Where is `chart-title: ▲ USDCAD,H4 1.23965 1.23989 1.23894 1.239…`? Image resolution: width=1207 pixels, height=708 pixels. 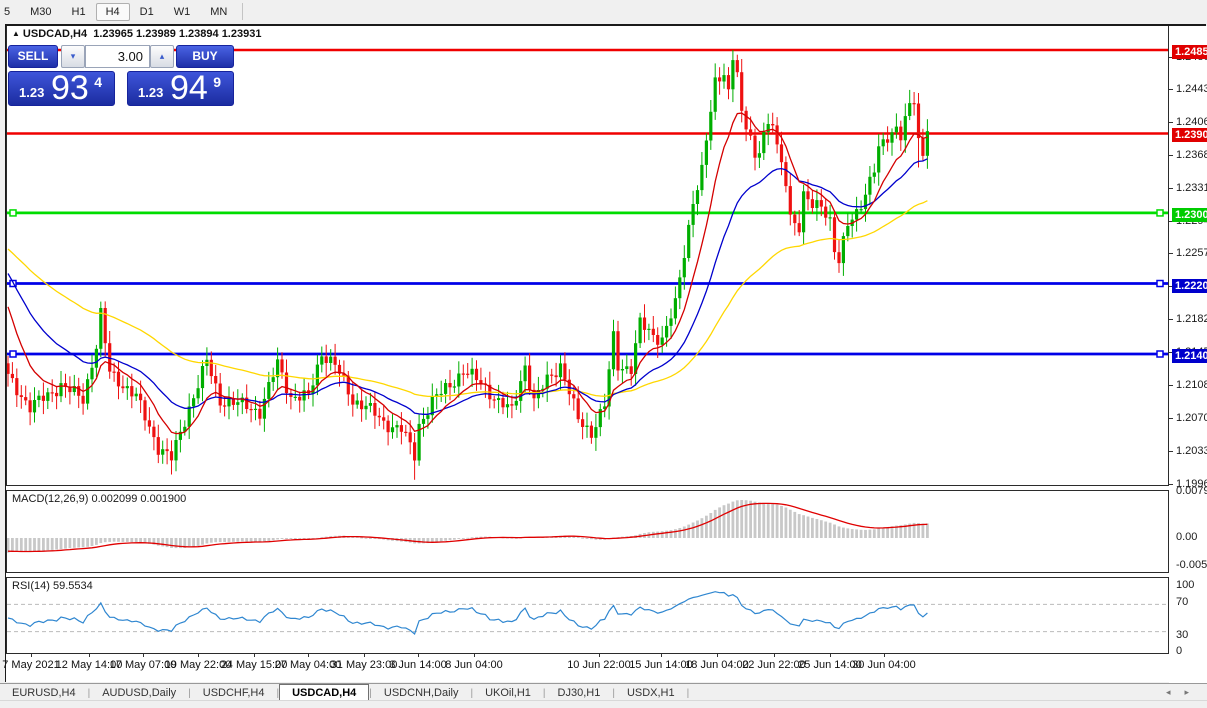 chart-title: ▲ USDCAD,H4 1.23965 1.23989 1.23894 1.239… is located at coordinates (136, 34).